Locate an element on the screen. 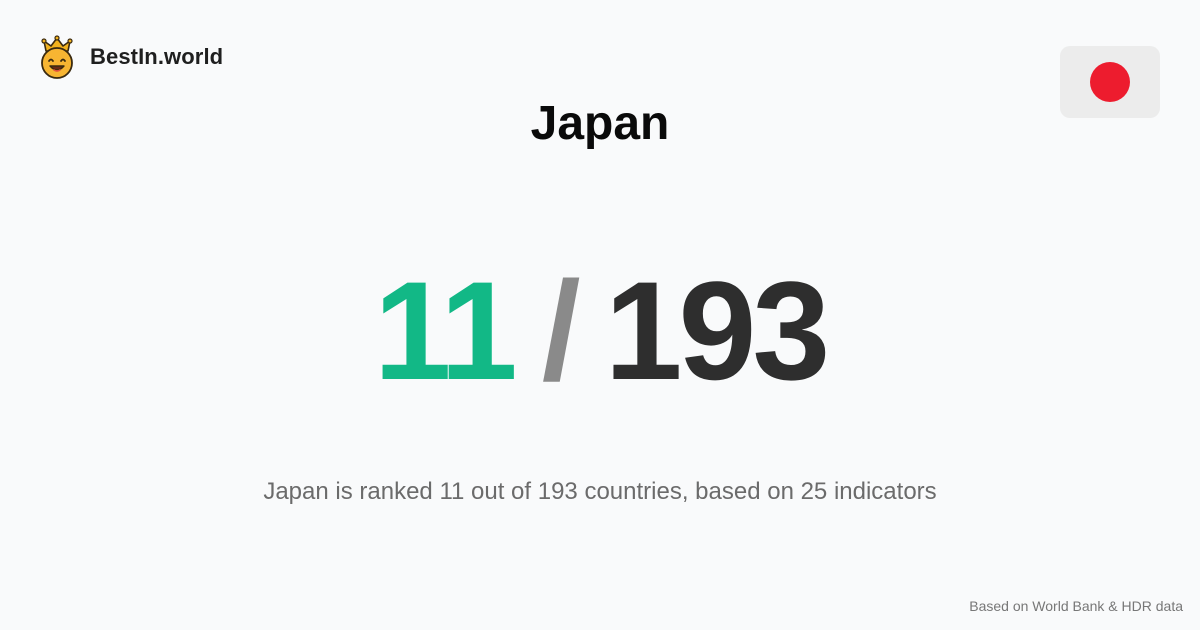  japan-flag-icon is located at coordinates (1110, 82).